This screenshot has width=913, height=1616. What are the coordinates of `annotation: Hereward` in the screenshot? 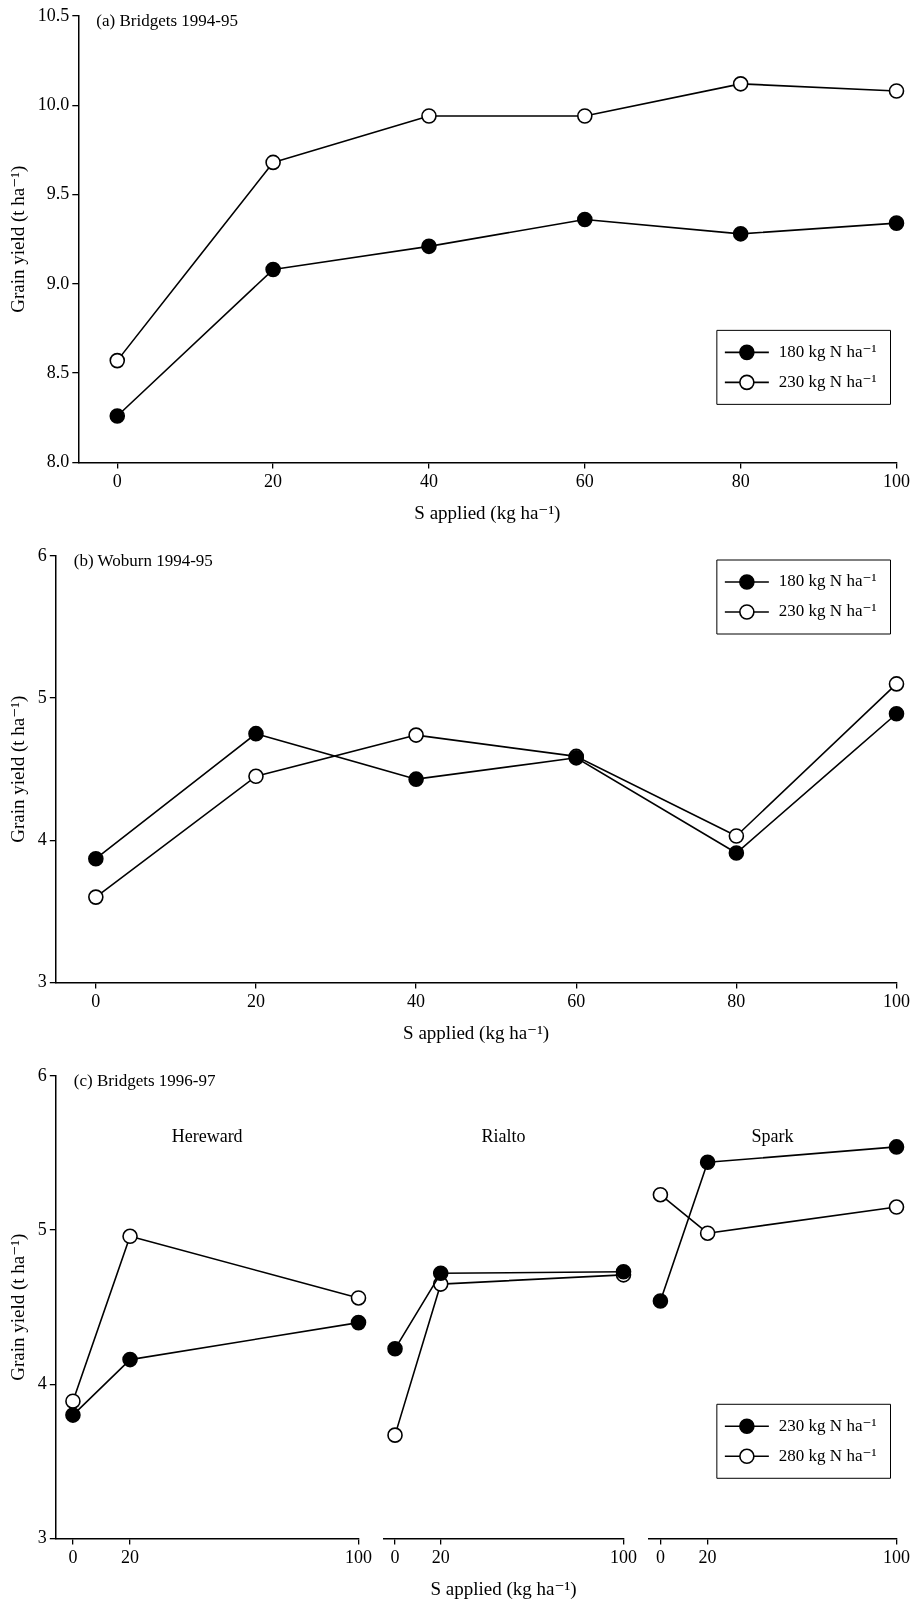 It's located at (207, 1136).